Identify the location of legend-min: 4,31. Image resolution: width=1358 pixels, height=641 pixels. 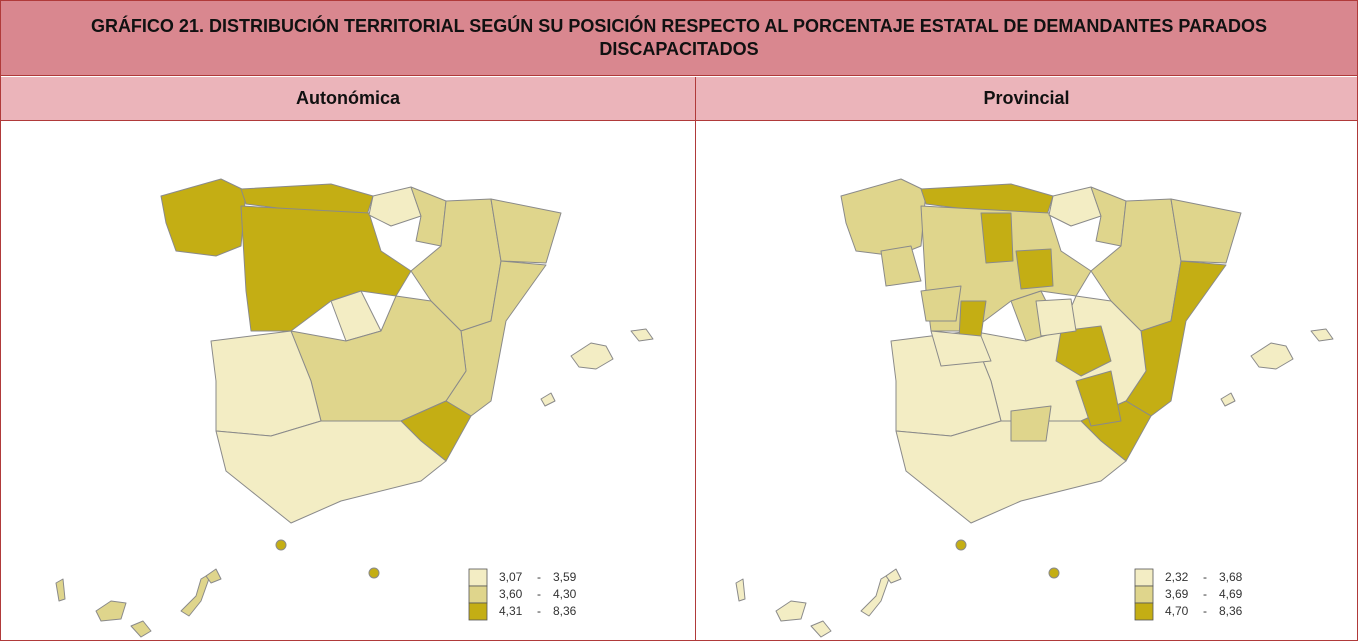
(511, 611).